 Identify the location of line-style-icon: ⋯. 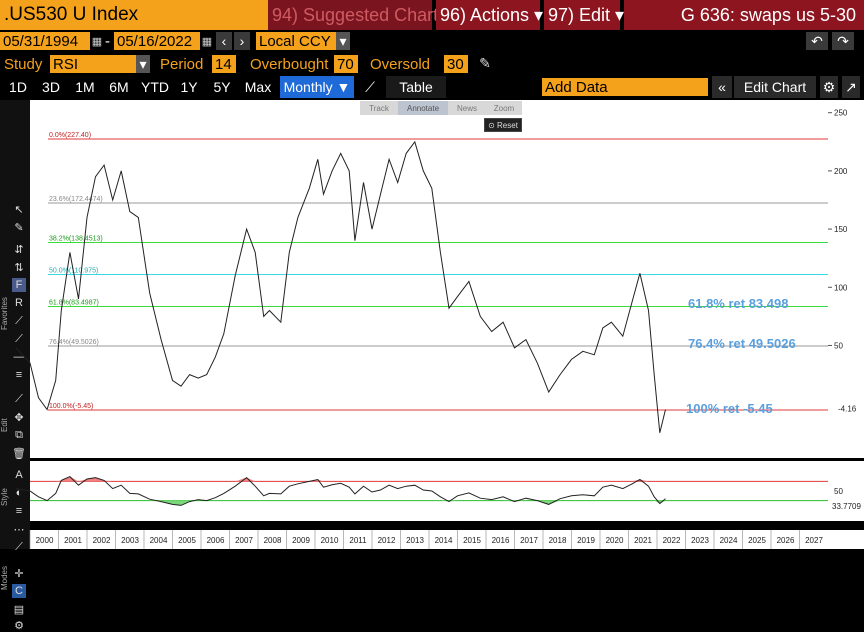
(19, 529).